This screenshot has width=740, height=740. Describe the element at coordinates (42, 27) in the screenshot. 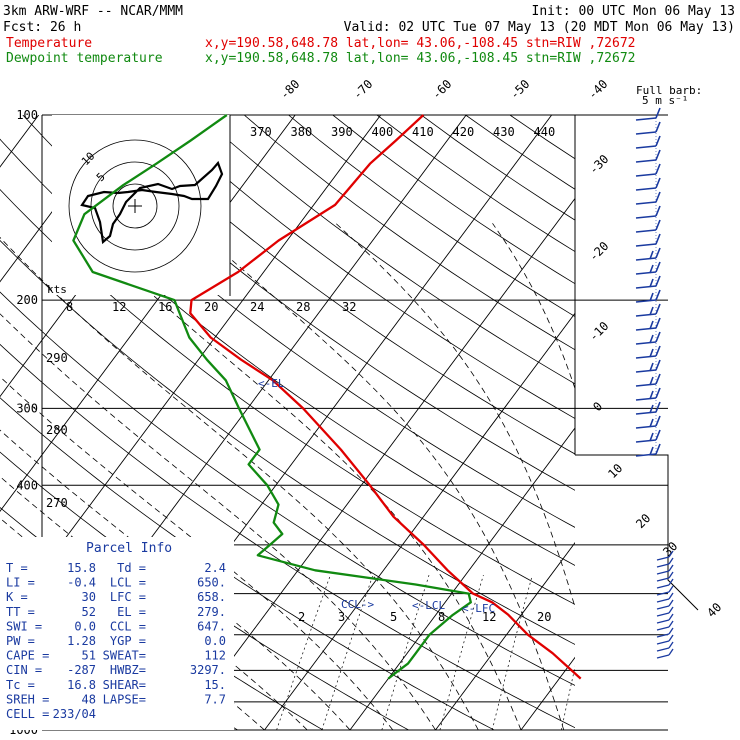

I see `forecast-hour: Fcst: 26 h` at that location.